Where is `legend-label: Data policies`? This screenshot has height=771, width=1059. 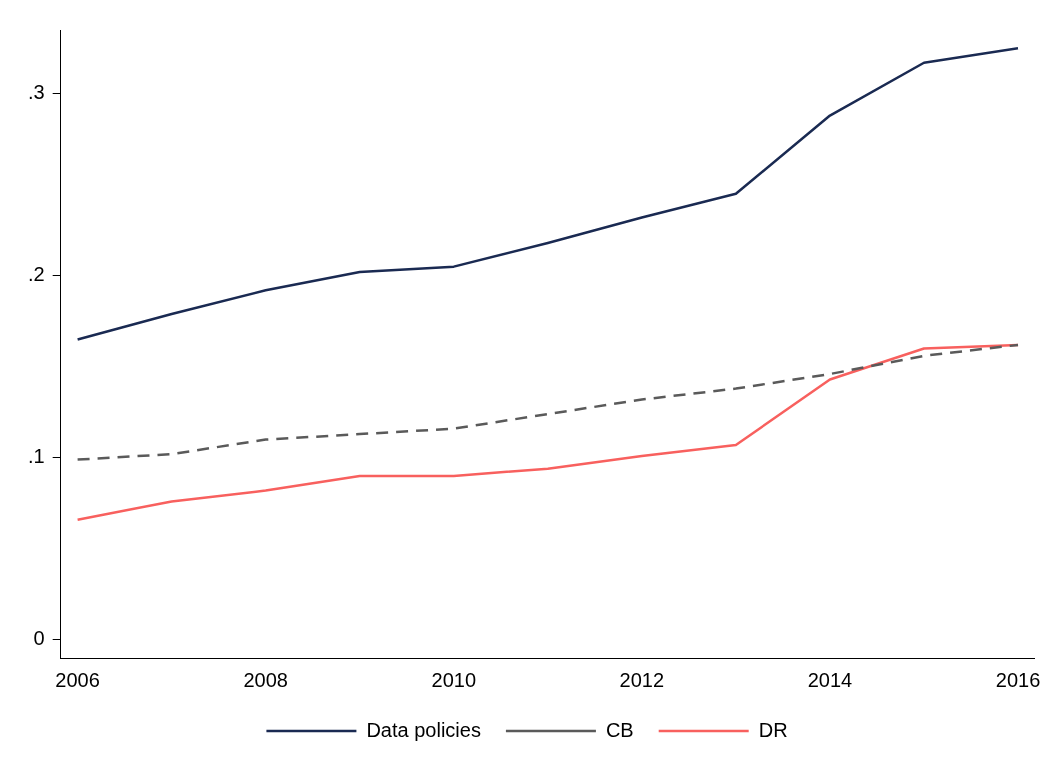
legend-label: Data policies is located at coordinates (423, 729).